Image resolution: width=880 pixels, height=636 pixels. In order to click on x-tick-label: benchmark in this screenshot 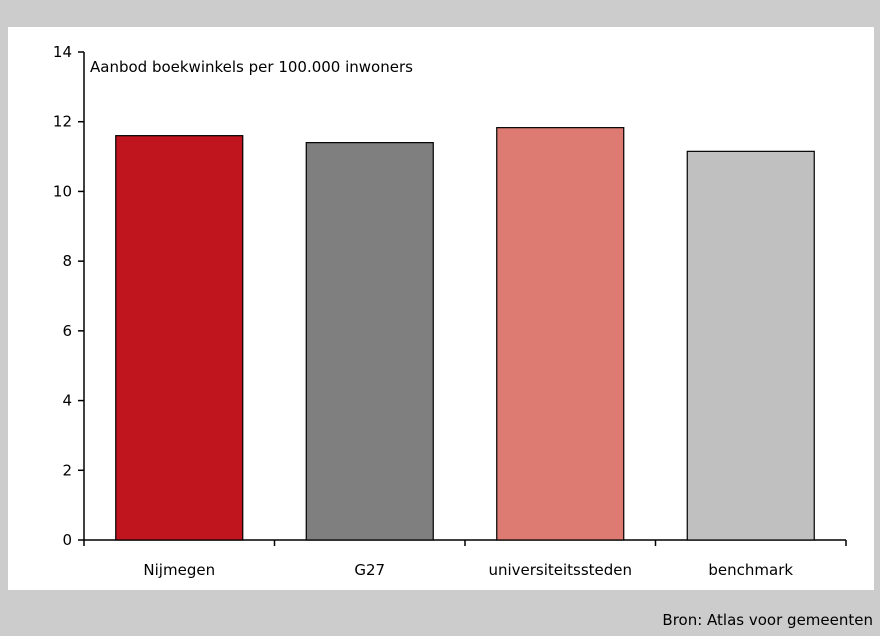, I will do `click(750, 570)`.